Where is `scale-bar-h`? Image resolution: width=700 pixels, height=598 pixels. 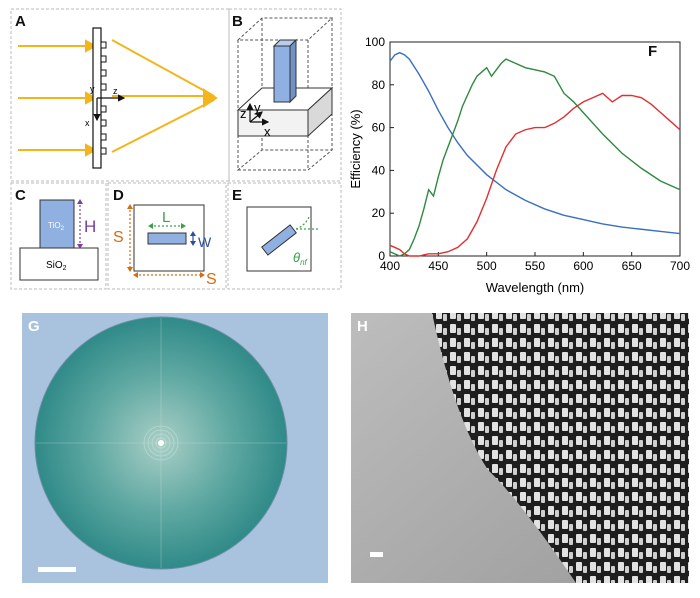
scale-bar-h is located at coordinates (376, 554).